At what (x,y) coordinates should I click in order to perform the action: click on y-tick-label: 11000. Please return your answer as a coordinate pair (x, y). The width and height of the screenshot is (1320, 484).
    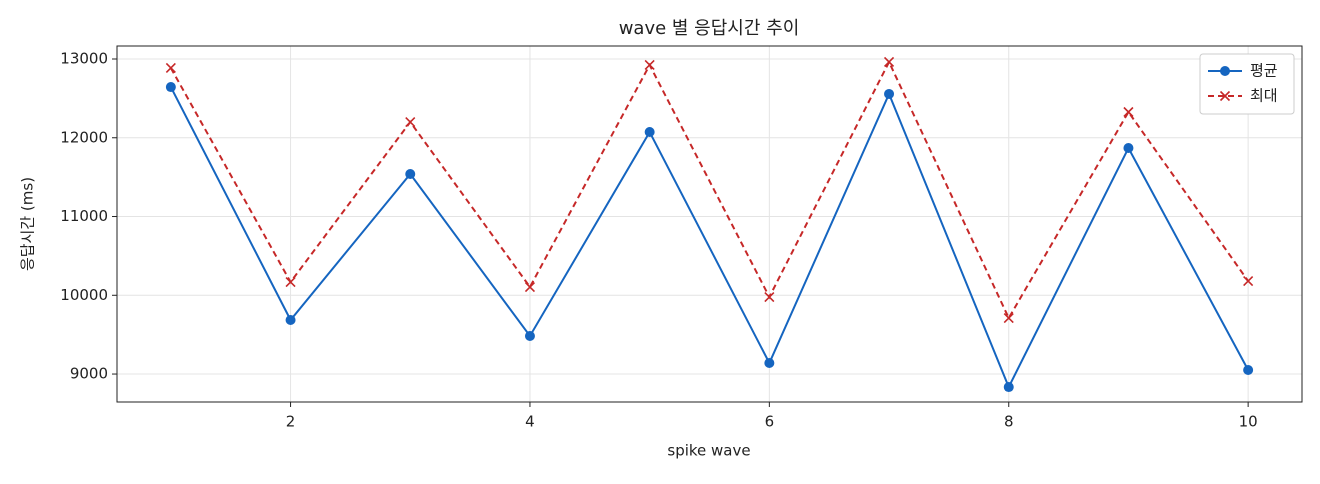
    Looking at the image, I should click on (84, 216).